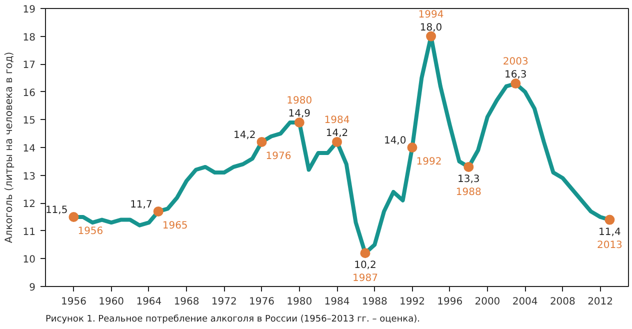  Describe the element at coordinates (29, 260) in the screenshot. I see `y-tick-label: 10` at that location.